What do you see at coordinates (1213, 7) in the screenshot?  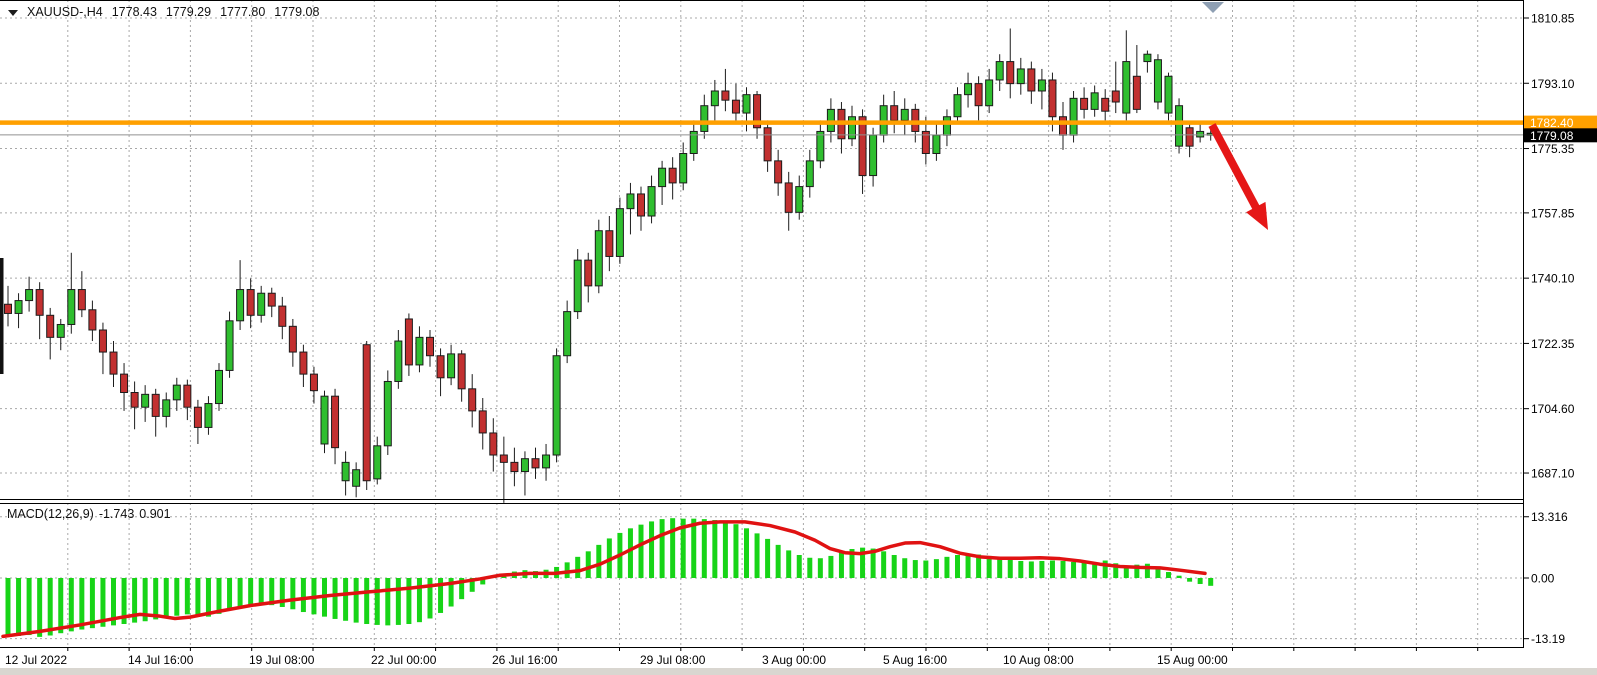 I see `chart-shift-marker` at bounding box center [1213, 7].